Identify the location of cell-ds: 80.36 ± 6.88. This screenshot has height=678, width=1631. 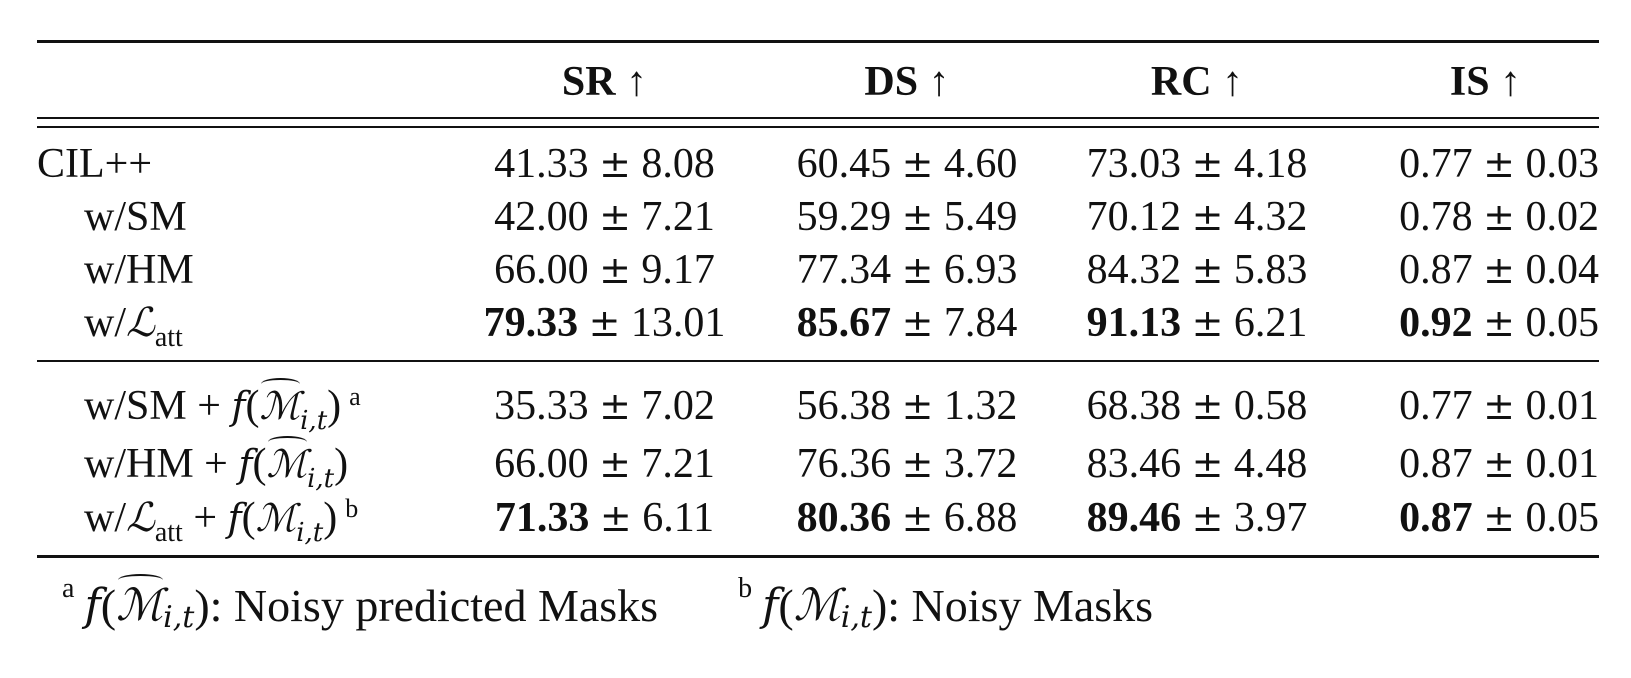
(907, 518).